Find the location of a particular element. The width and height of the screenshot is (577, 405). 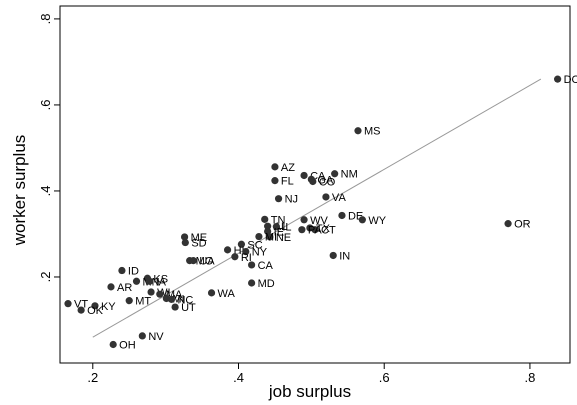

point-label: OH is located at coordinates (127, 346).